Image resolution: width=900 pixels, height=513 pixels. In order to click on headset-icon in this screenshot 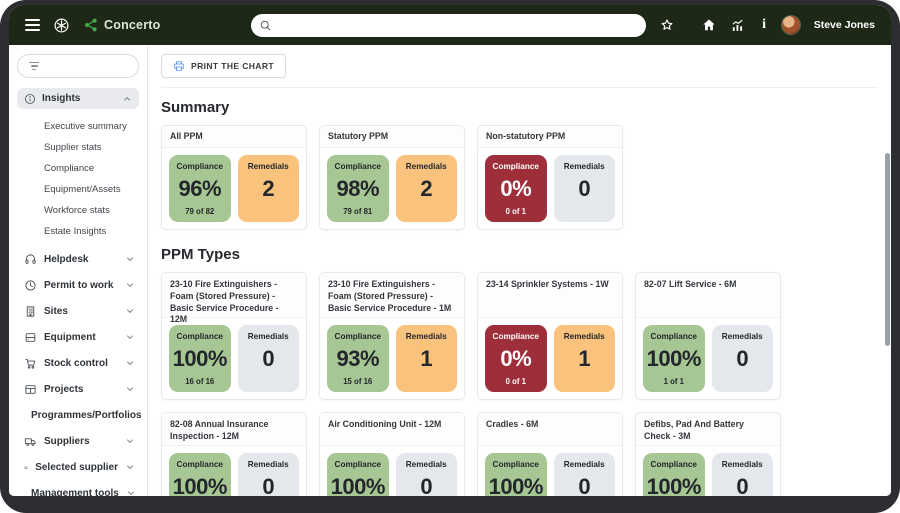, I will do `click(30, 258)`.